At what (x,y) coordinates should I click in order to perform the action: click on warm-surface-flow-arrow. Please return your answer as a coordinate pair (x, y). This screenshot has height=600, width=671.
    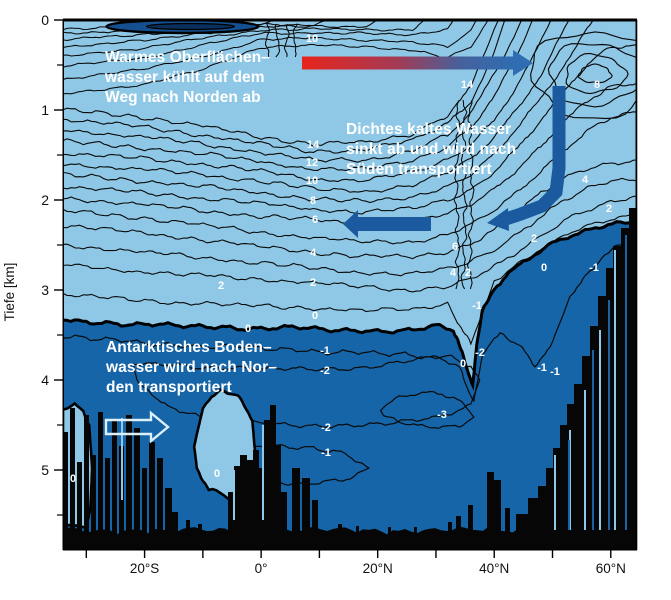
    Looking at the image, I should click on (407, 63).